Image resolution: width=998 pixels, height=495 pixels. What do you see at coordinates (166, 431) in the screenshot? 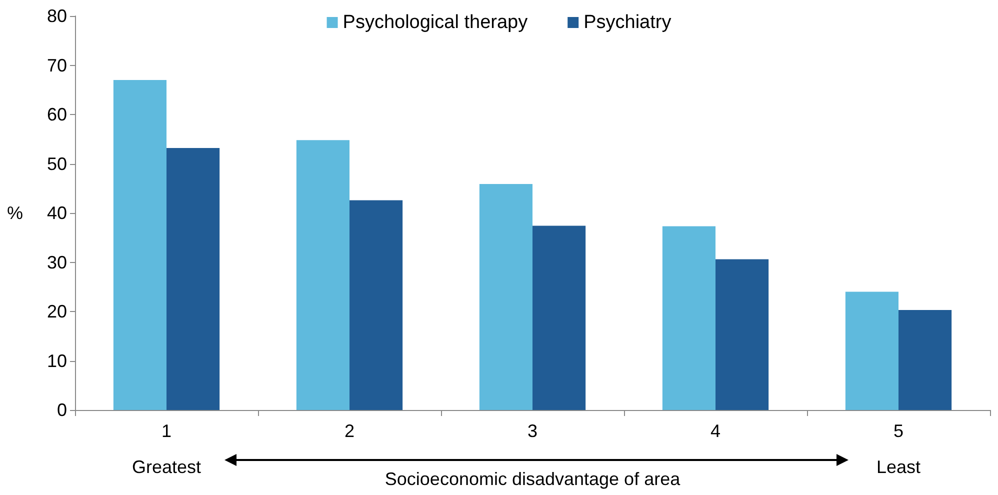
I see `x-tick-label: 1` at bounding box center [166, 431].